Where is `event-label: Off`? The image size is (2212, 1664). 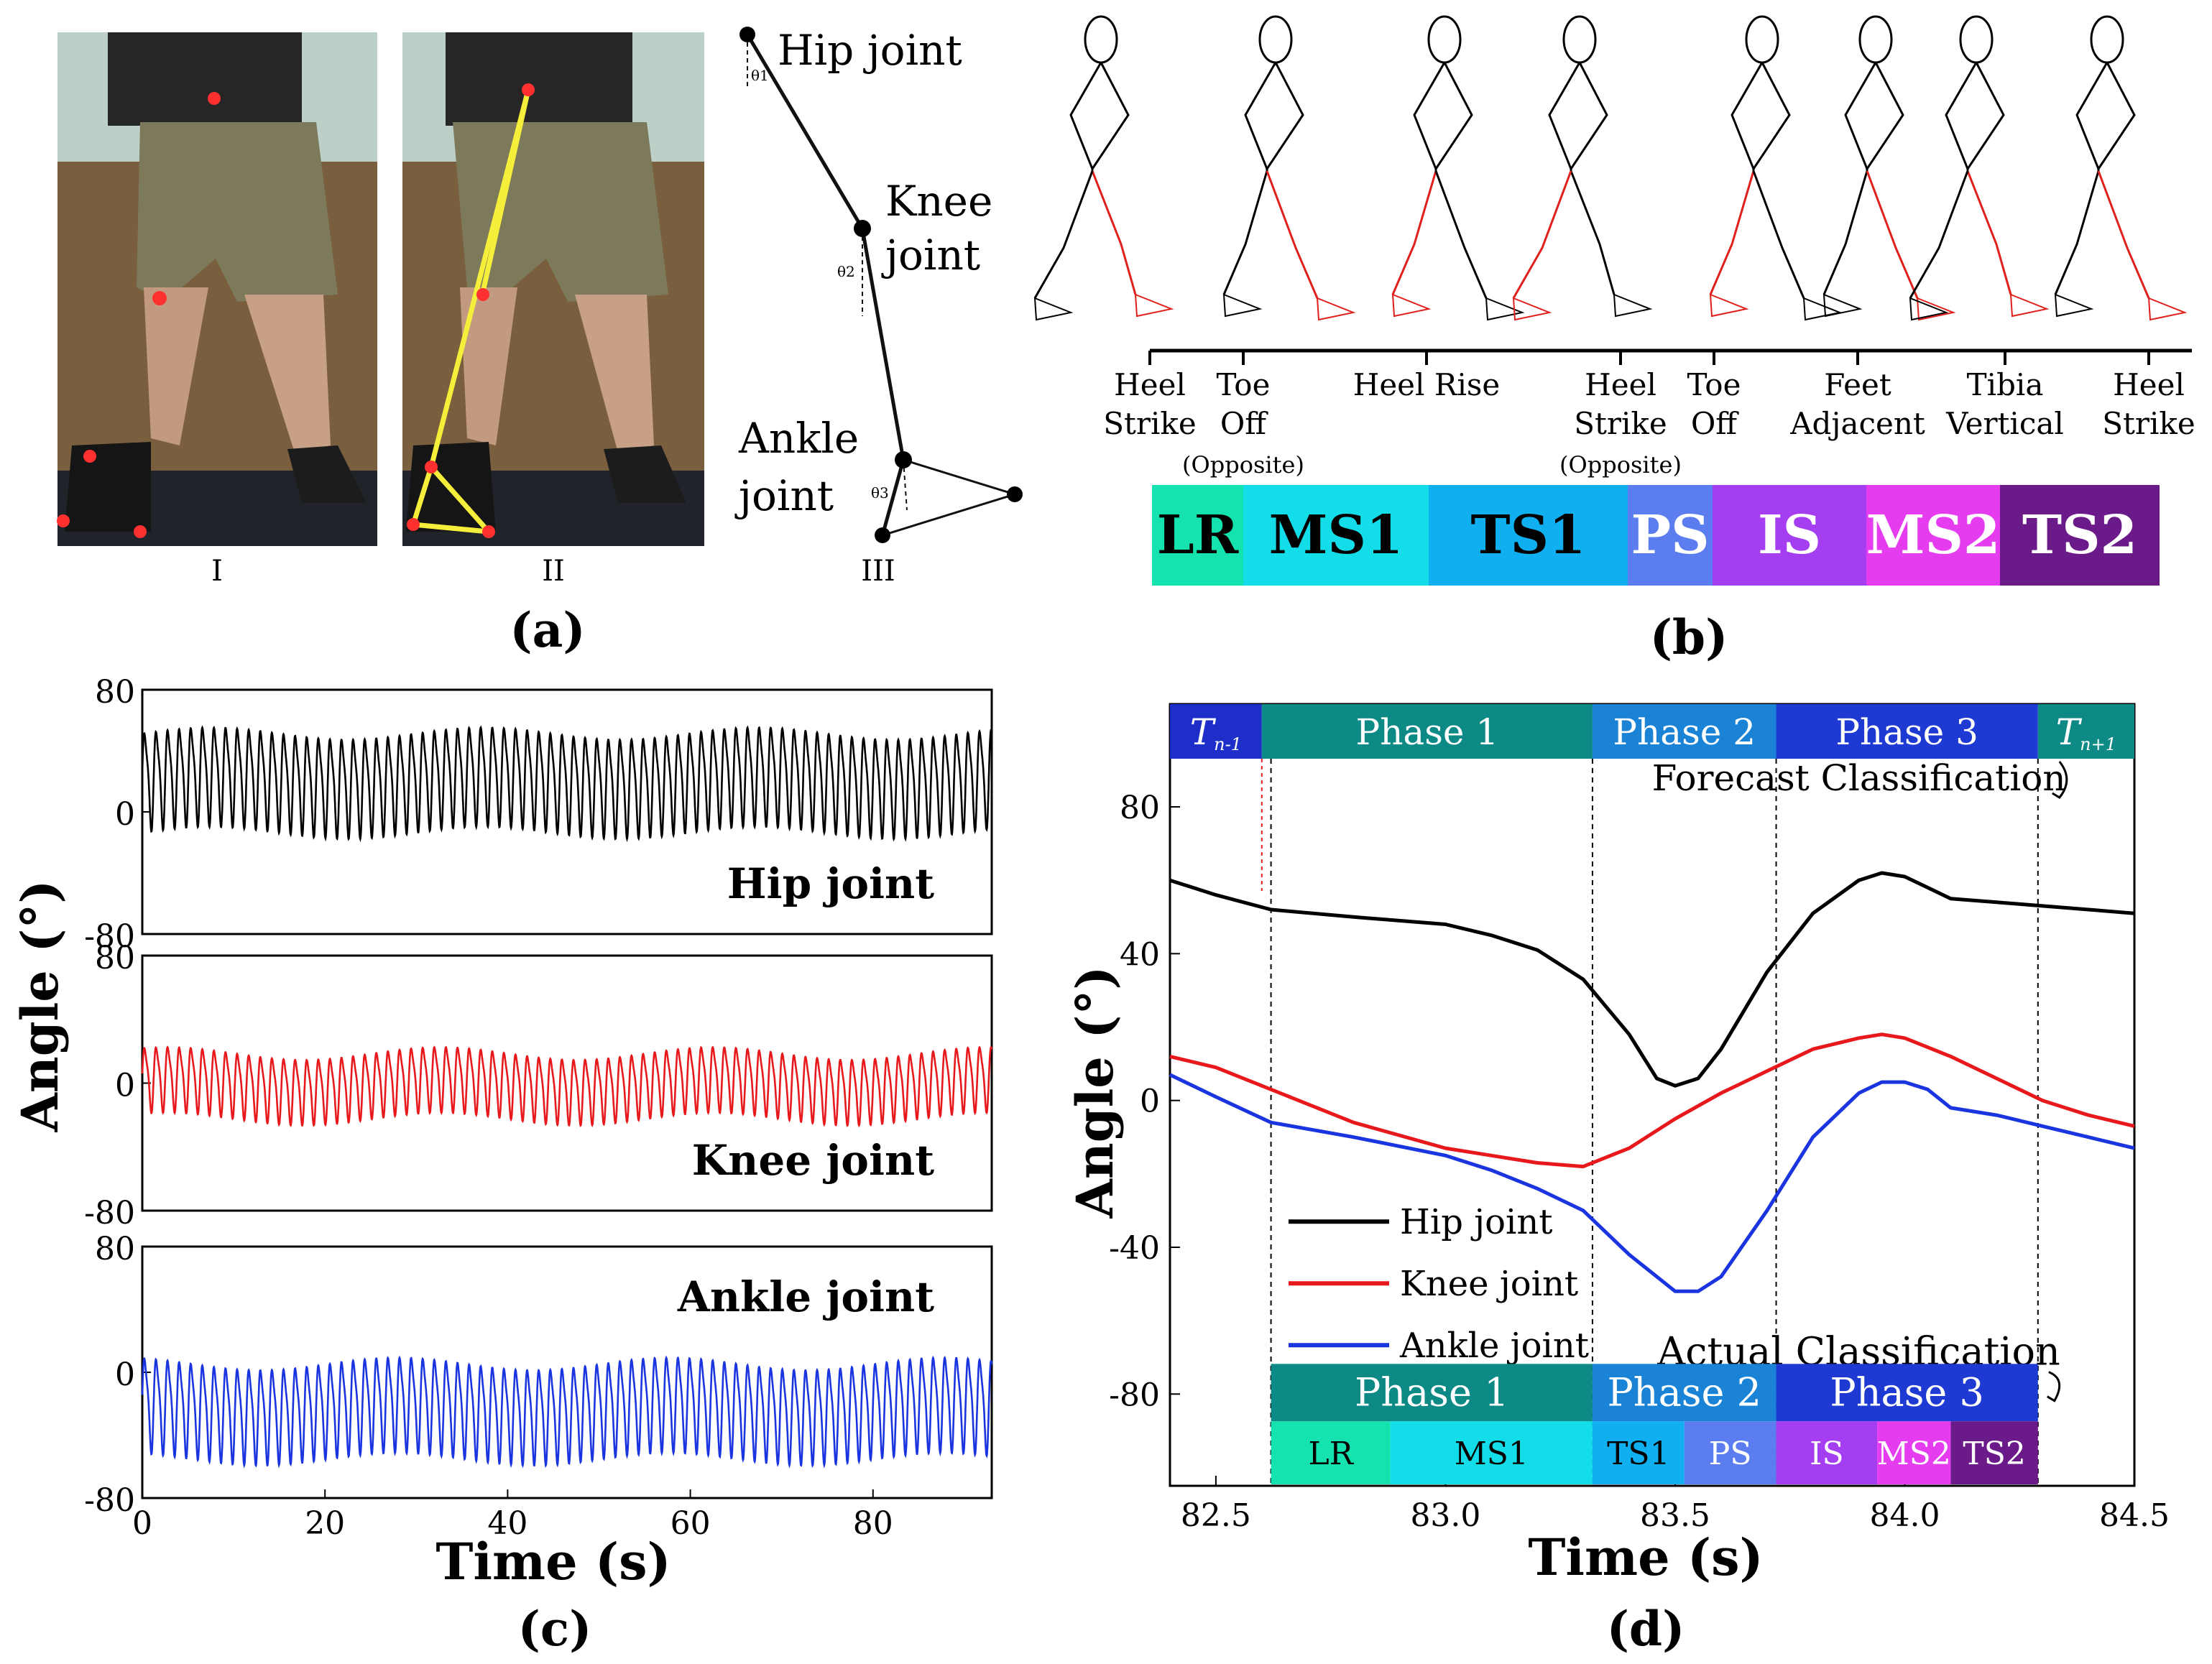 event-label: Off is located at coordinates (1244, 423).